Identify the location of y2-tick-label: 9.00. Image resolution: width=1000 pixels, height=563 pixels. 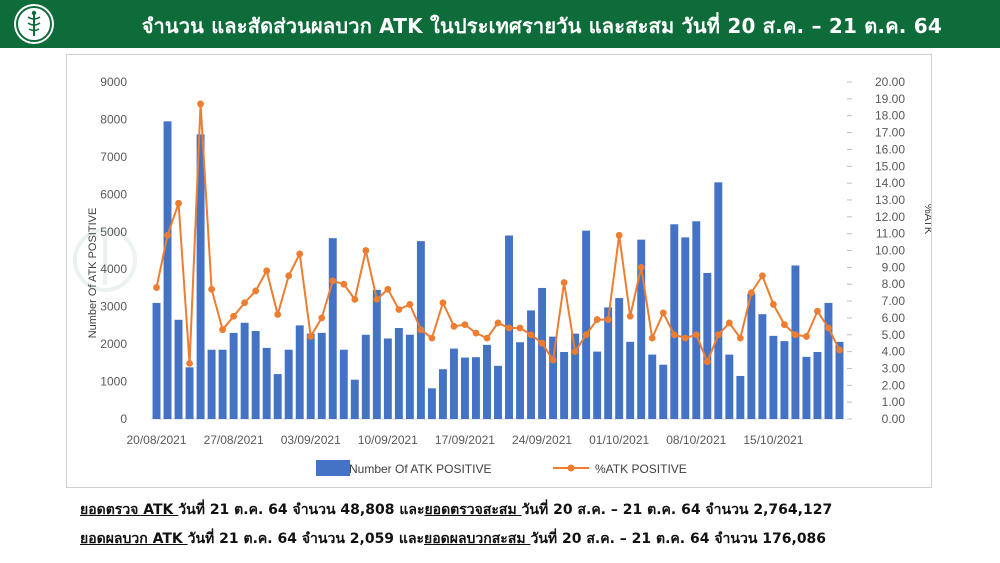
(894, 267).